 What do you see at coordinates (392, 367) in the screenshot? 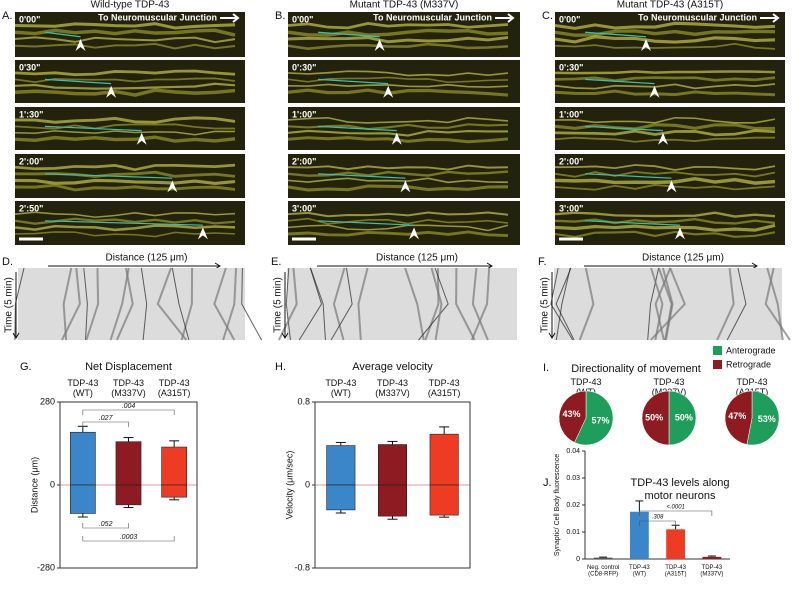
I see `chart-title: Average velocity` at bounding box center [392, 367].